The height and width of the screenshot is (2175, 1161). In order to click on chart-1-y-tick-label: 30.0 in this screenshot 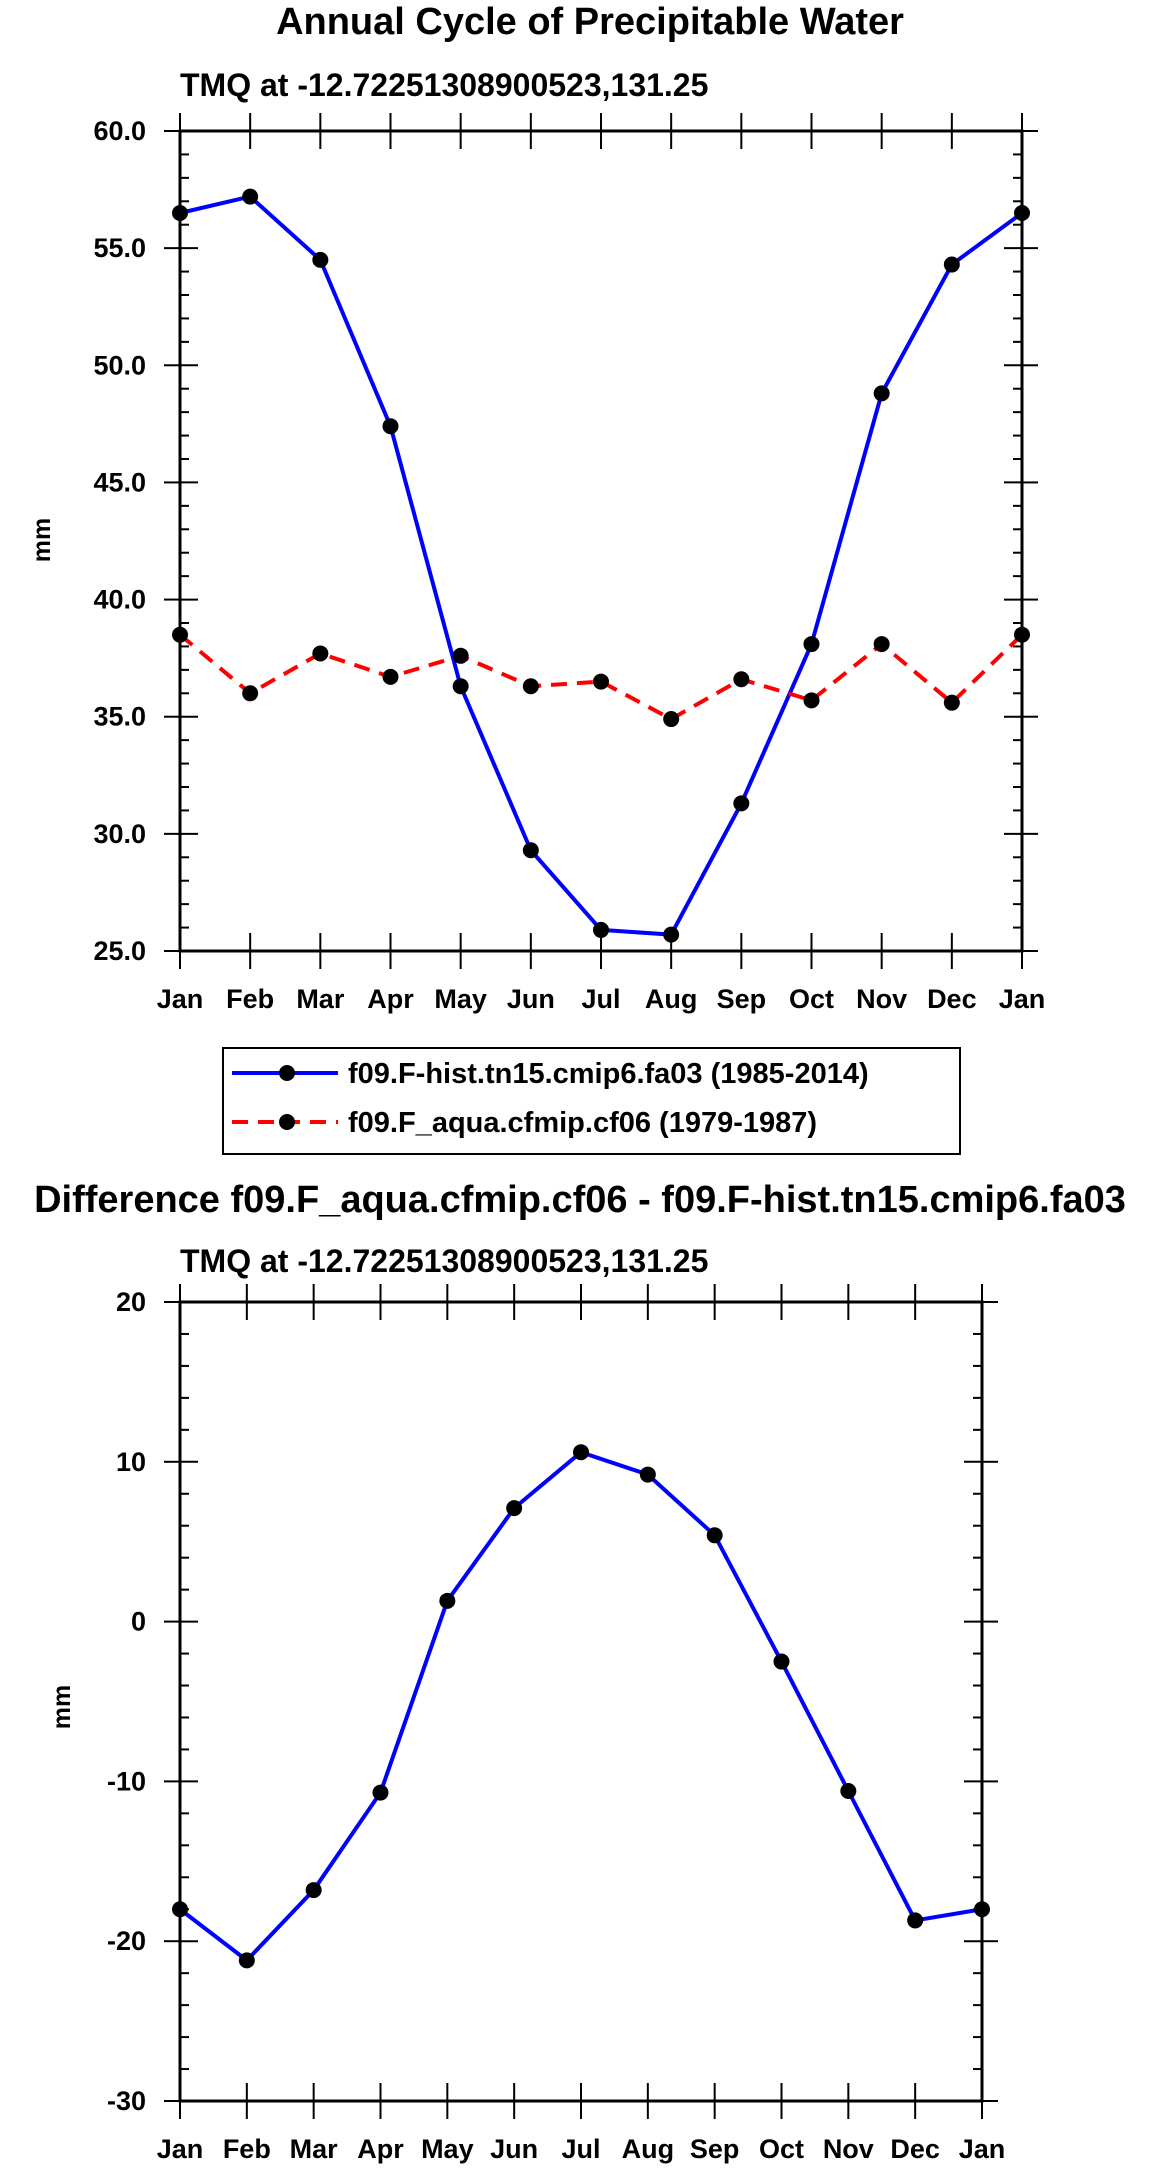, I will do `click(119, 834)`.